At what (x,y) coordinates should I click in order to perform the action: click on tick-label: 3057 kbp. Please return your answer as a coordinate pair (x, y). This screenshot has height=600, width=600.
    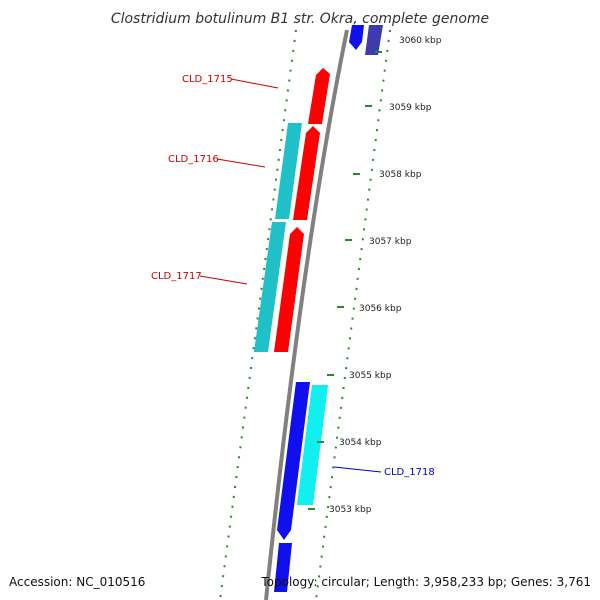
    Looking at the image, I should click on (390, 242).